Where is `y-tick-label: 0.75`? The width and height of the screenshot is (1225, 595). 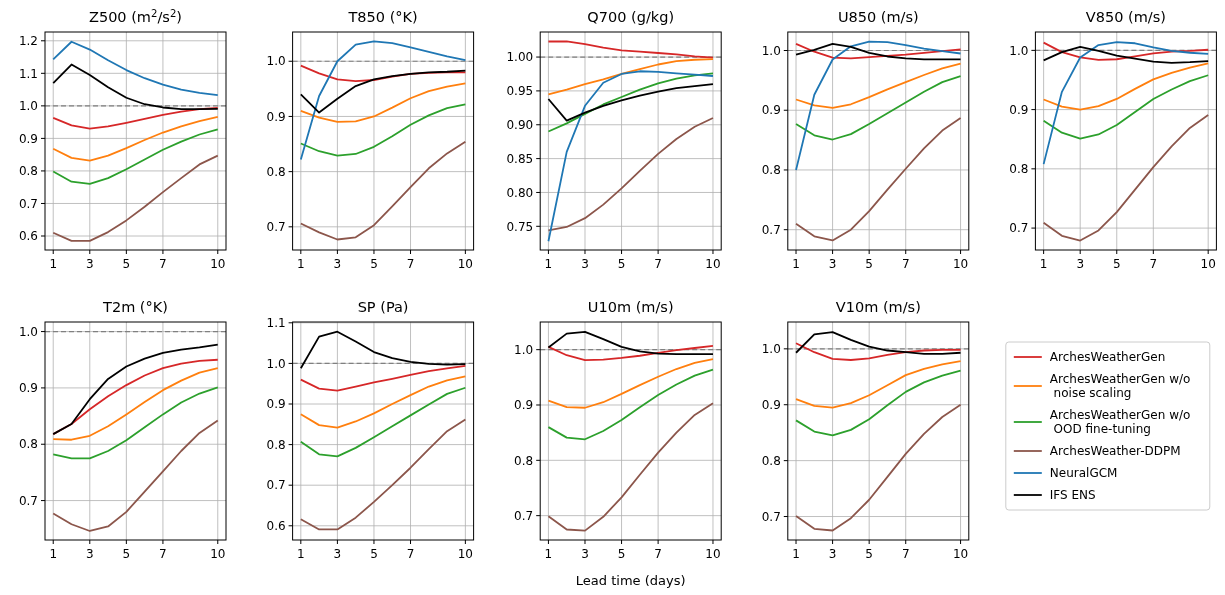 y-tick-label: 0.75 is located at coordinates (520, 226).